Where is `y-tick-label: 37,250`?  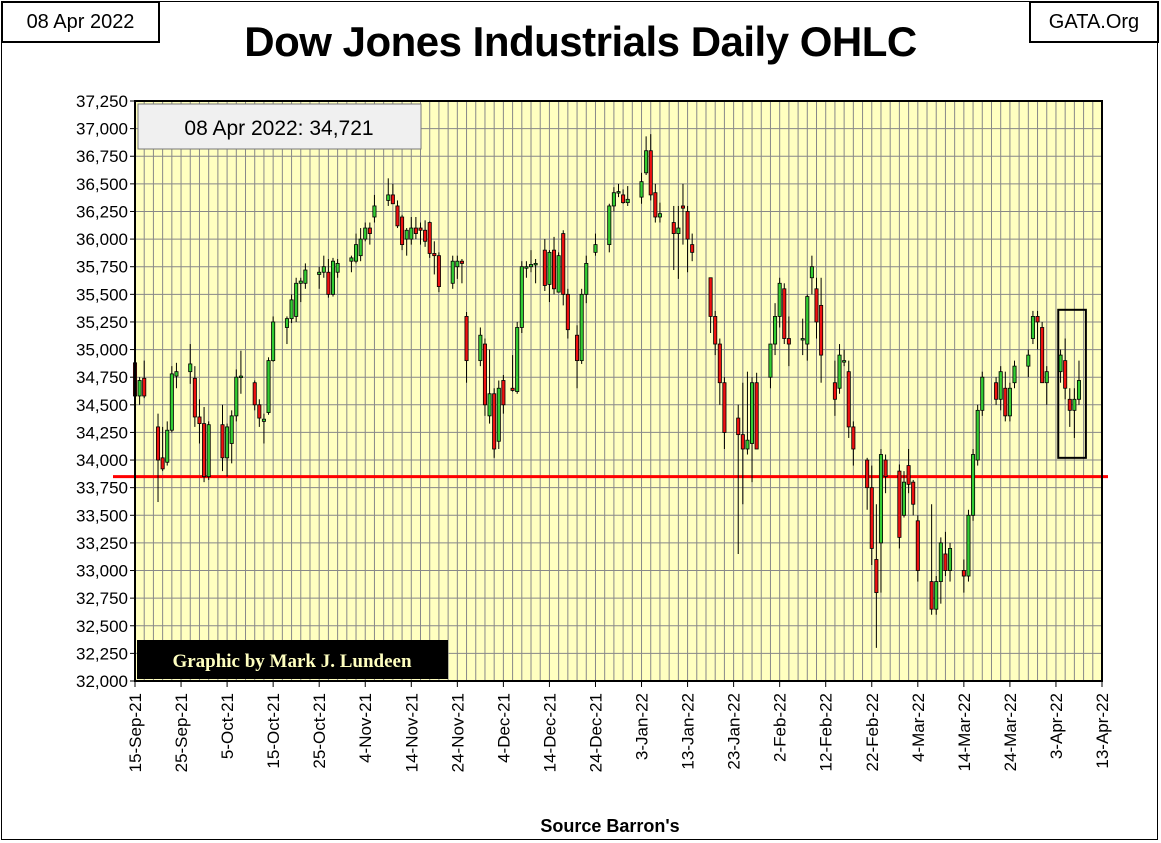 y-tick-label: 37,250 is located at coordinates (102, 101).